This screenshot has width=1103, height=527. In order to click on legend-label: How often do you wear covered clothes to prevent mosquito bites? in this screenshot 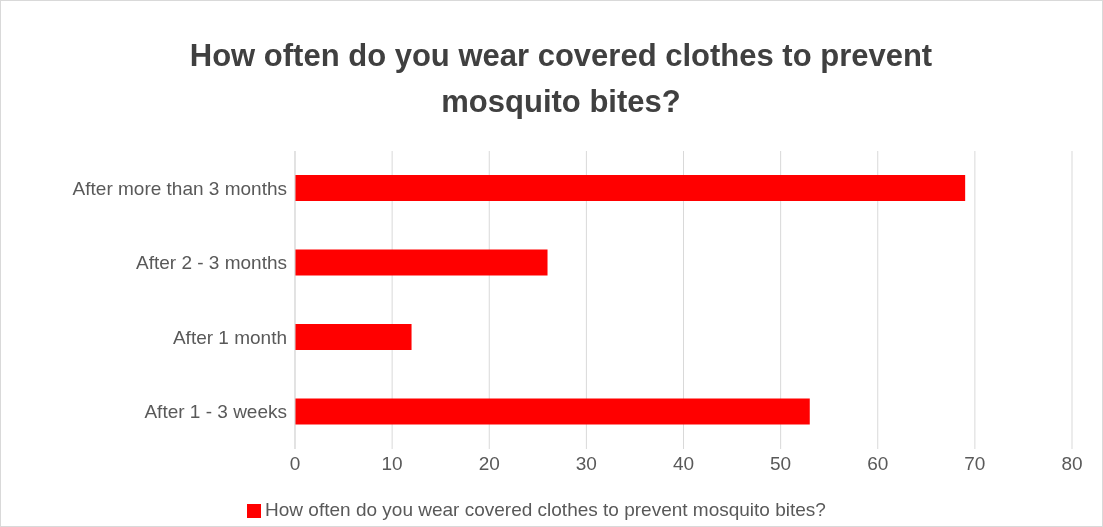, I will do `click(545, 509)`.